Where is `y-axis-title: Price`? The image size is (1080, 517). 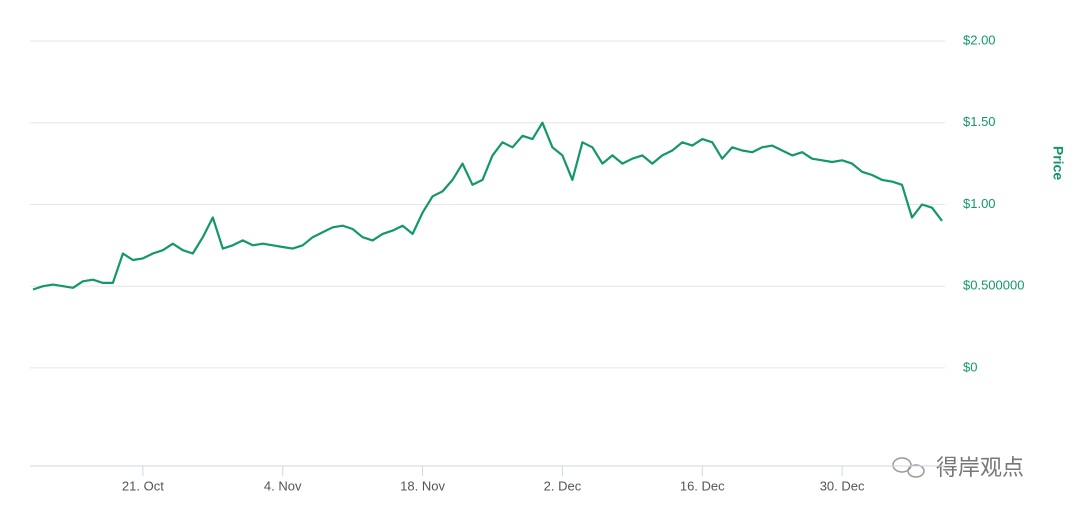 y-axis-title: Price is located at coordinates (1058, 163).